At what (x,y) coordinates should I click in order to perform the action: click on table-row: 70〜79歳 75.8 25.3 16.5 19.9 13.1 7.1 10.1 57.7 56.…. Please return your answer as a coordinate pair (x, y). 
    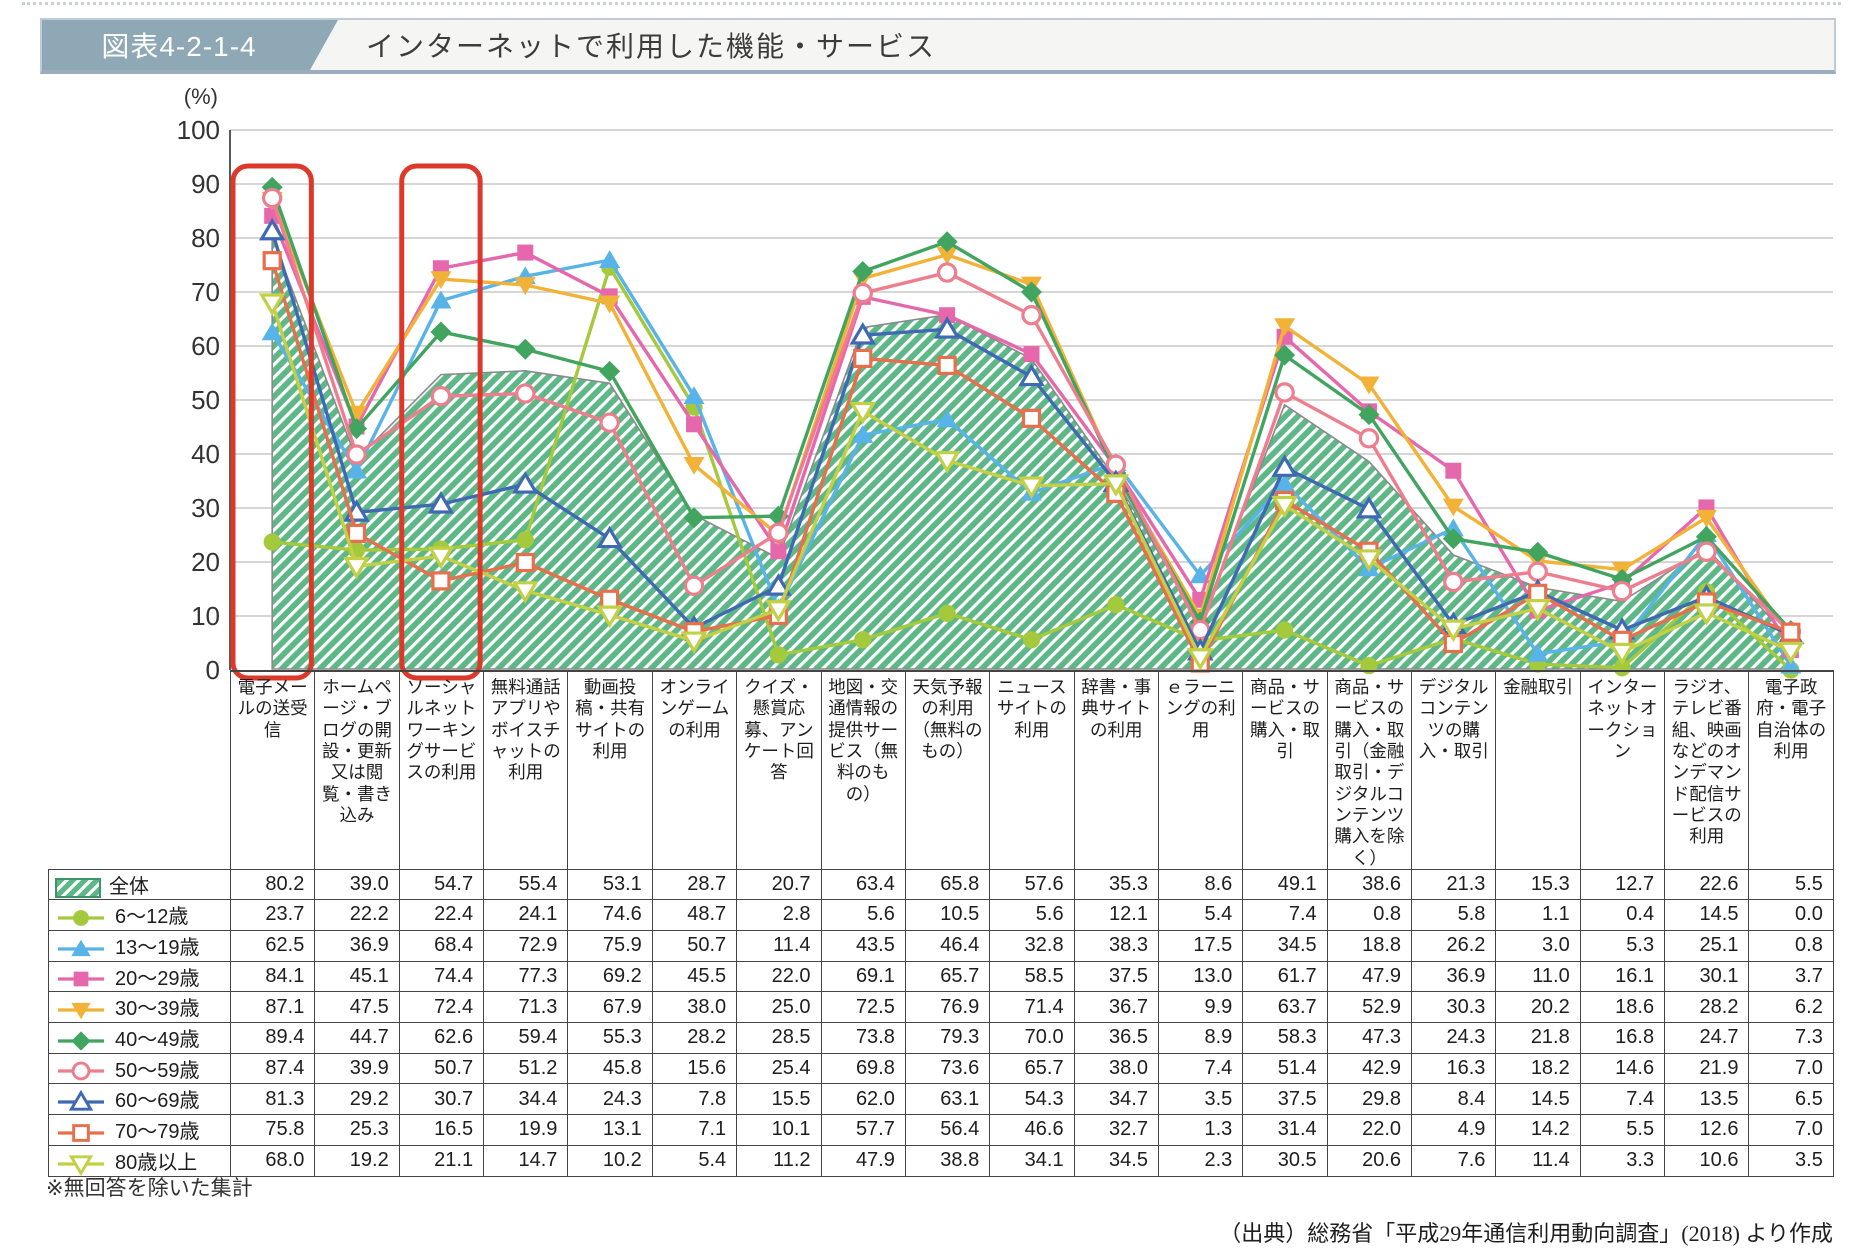
    Looking at the image, I should click on (941, 1130).